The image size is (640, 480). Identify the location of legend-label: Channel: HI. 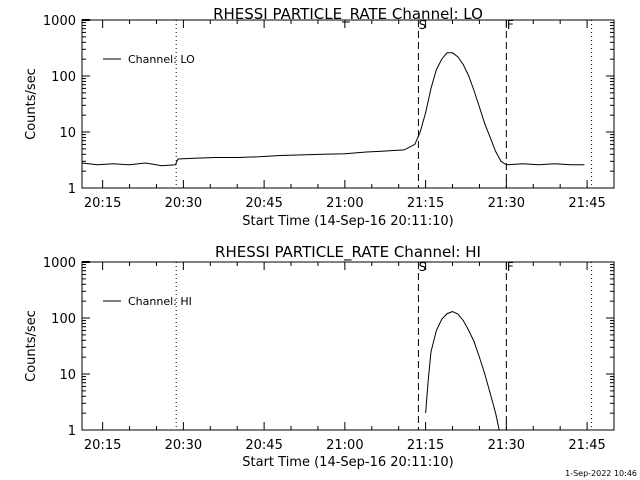
(160, 301).